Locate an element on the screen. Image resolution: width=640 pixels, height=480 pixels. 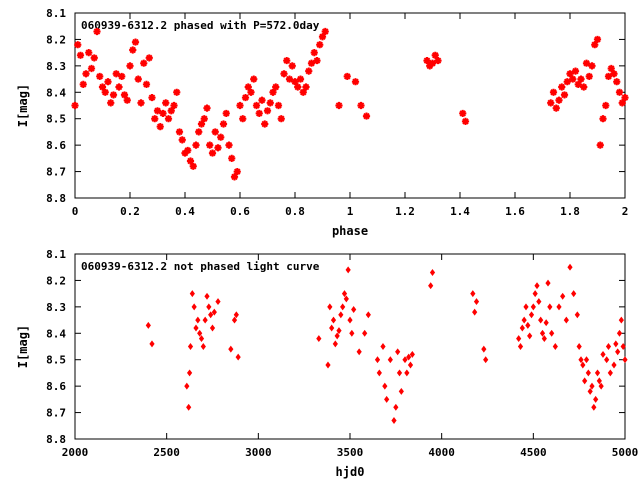
x-tick-label: 4500 is located at coordinates (533, 452).